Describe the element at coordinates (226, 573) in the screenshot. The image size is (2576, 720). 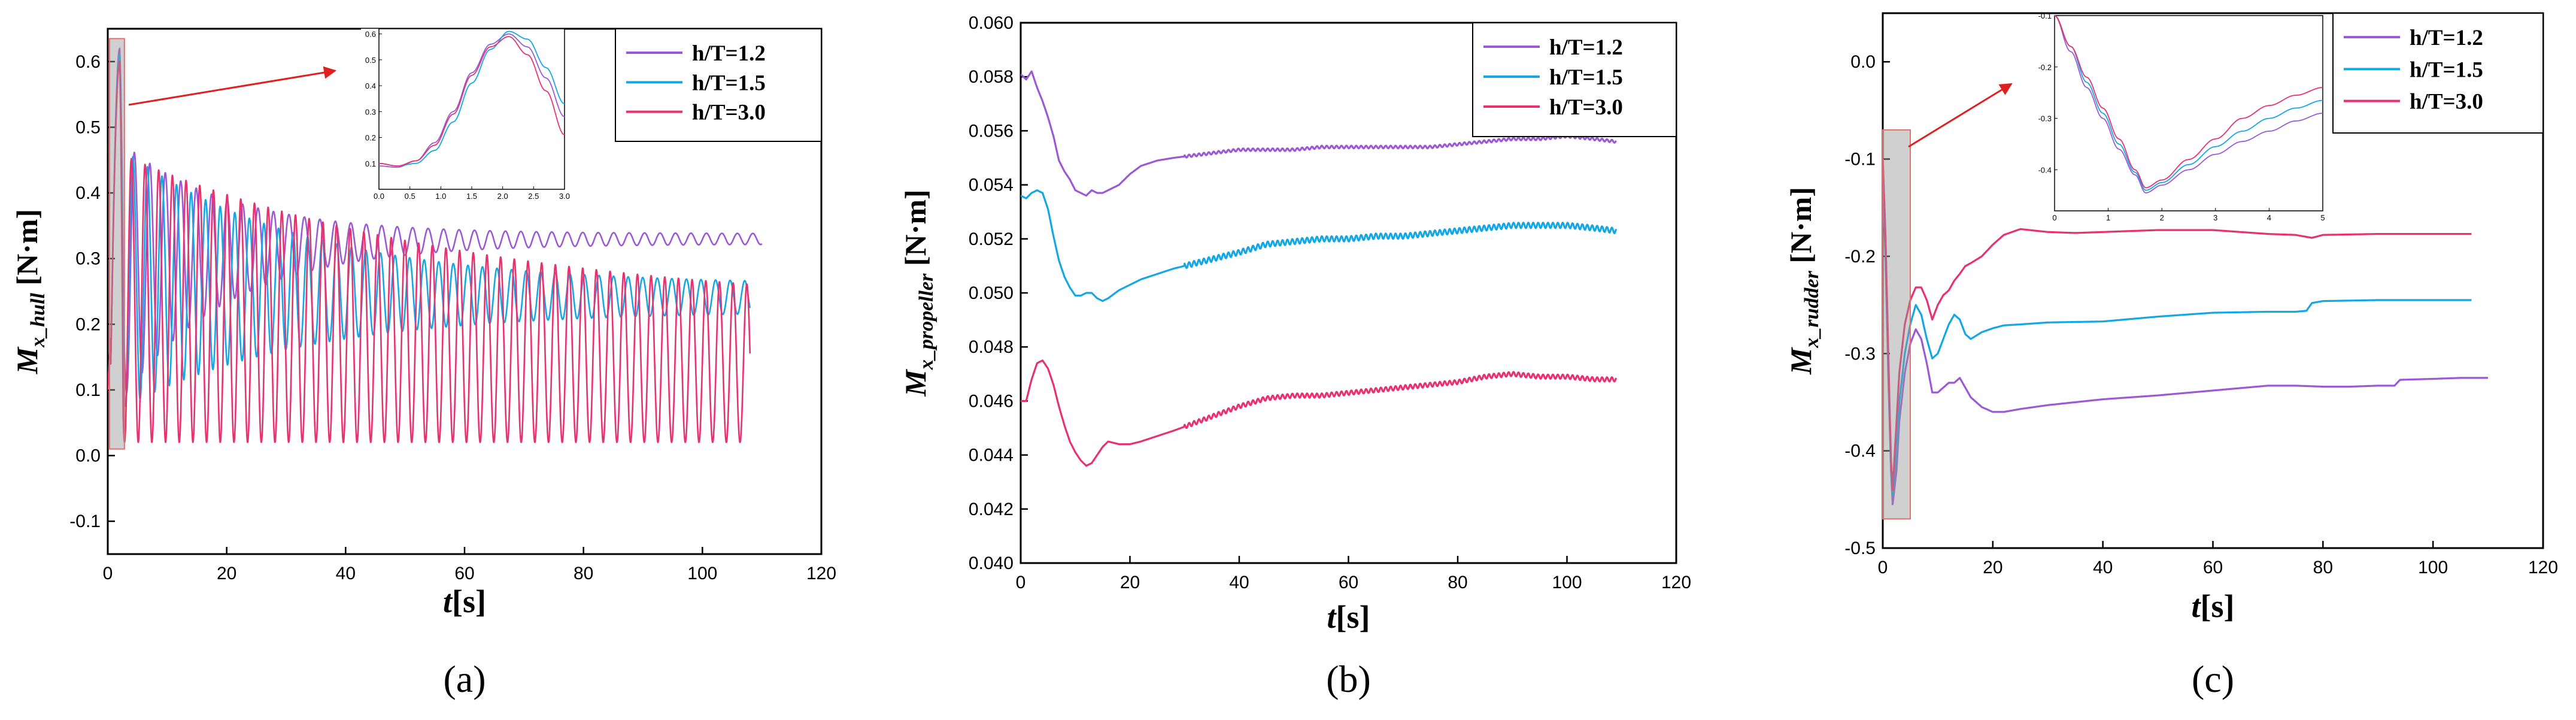
I see `x-tick-label: 20` at that location.